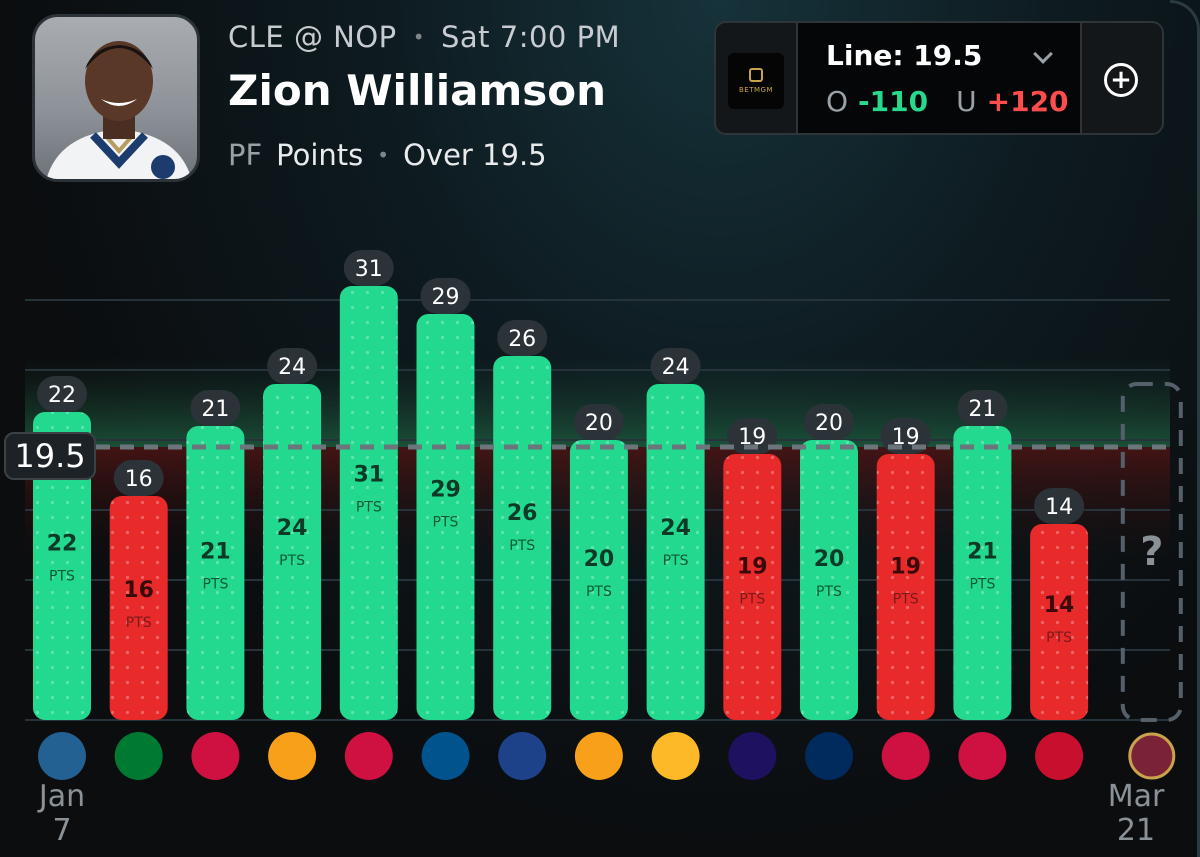 The image size is (1200, 857). I want to click on betmgm-icon, so click(756, 75).